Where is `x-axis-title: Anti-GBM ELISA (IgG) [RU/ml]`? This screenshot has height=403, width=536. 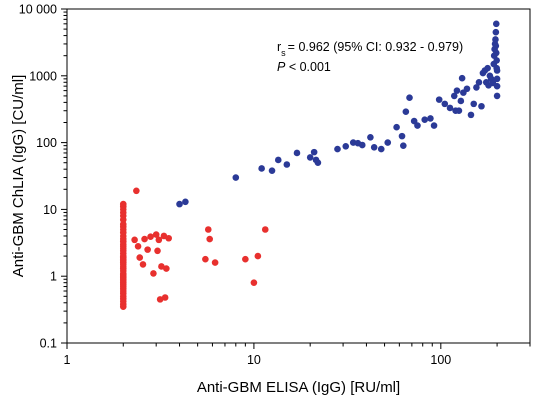
x-axis-title: Anti-GBM ELISA (IgG) [RU/ml] is located at coordinates (298, 387).